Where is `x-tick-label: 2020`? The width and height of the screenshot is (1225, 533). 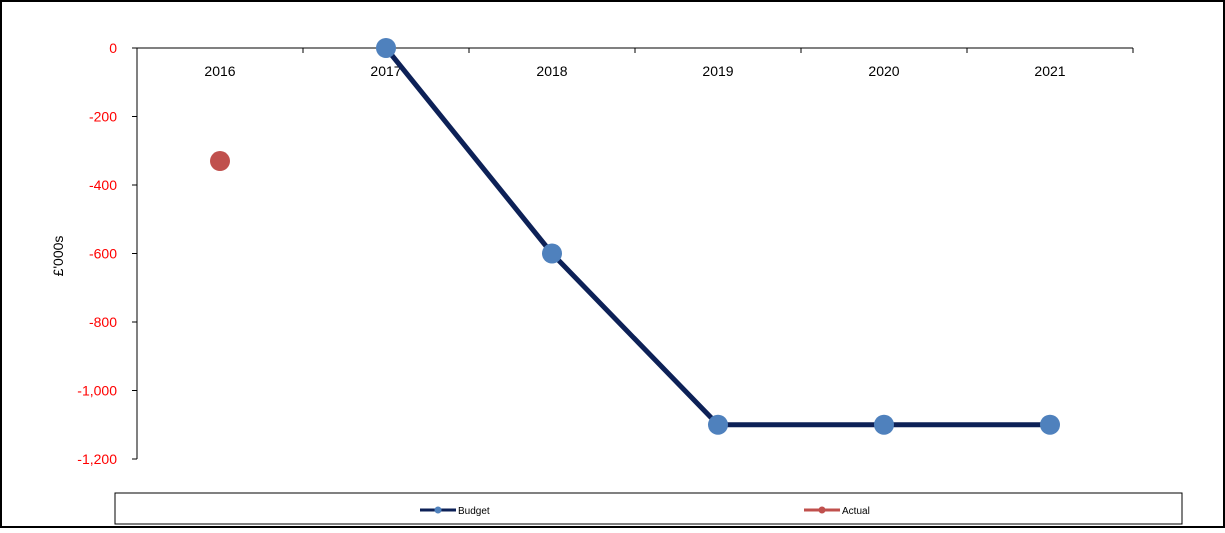
x-tick-label: 2020 is located at coordinates (883, 71).